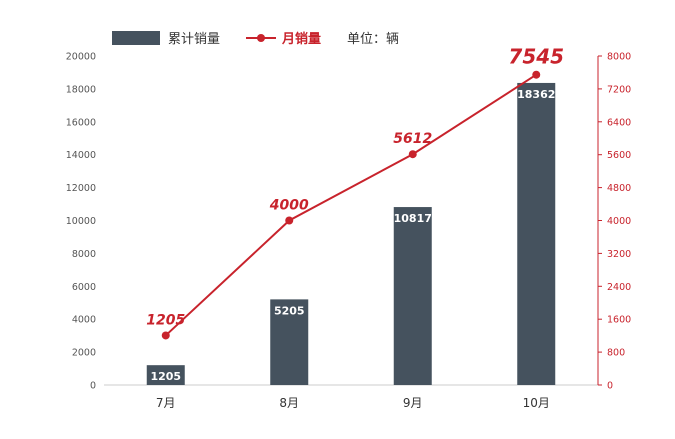 The width and height of the screenshot is (675, 439). I want to click on y-left-tick-label: 2000, so click(84, 353).